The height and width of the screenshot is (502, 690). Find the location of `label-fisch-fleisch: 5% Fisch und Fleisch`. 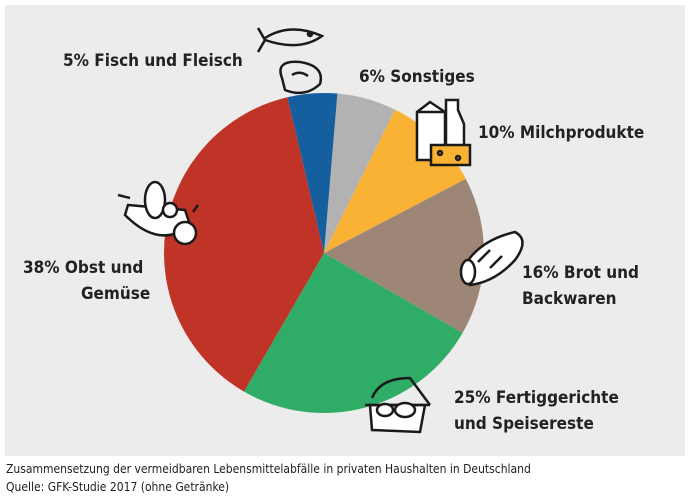

label-fisch-fleisch: 5% Fisch und Fleisch is located at coordinates (153, 61).